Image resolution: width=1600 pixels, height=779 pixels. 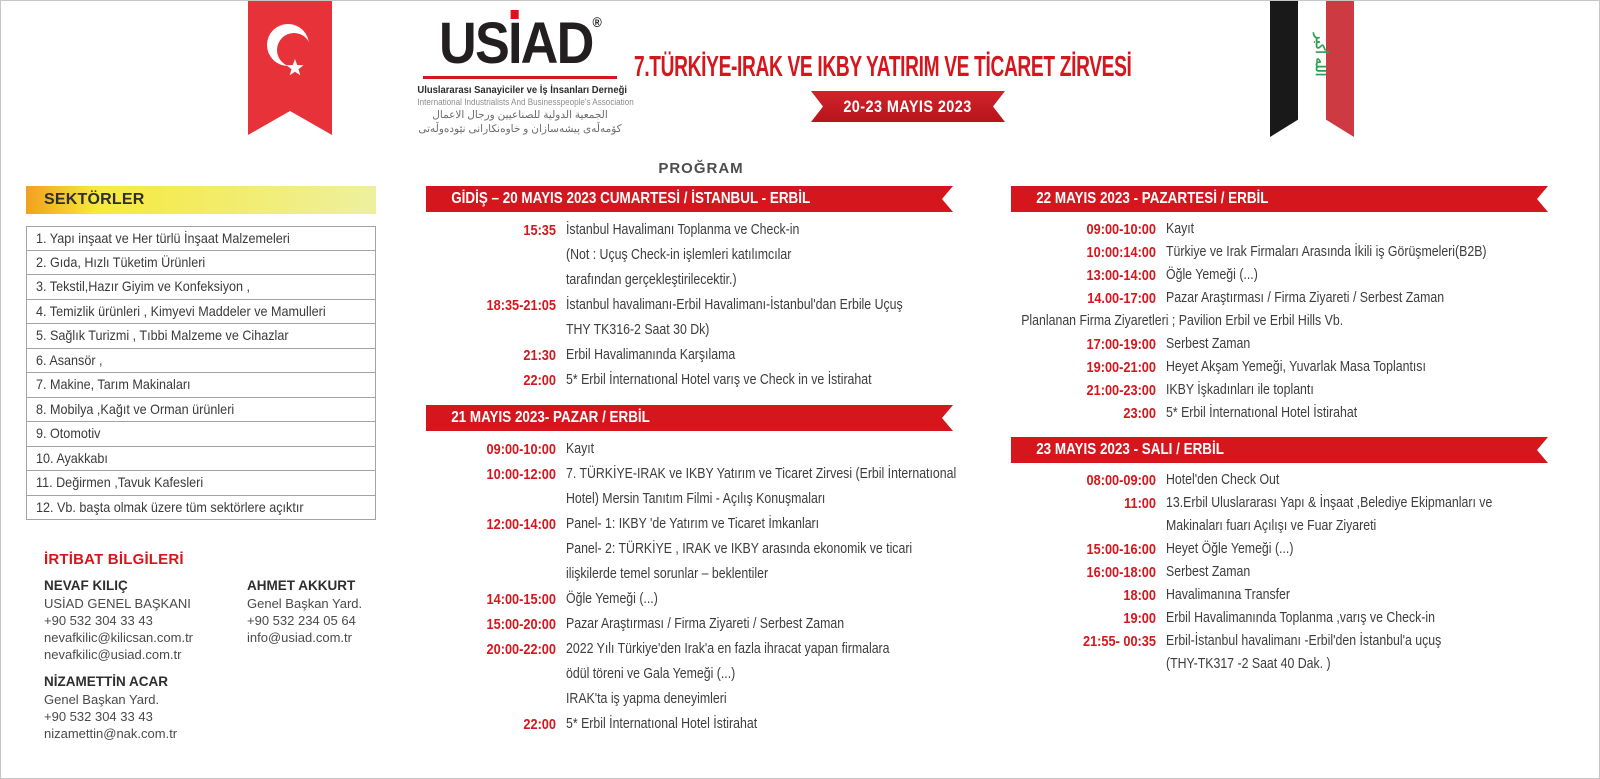 What do you see at coordinates (1121, 275) in the screenshot?
I see `schedule-time: 13:00-14:00` at bounding box center [1121, 275].